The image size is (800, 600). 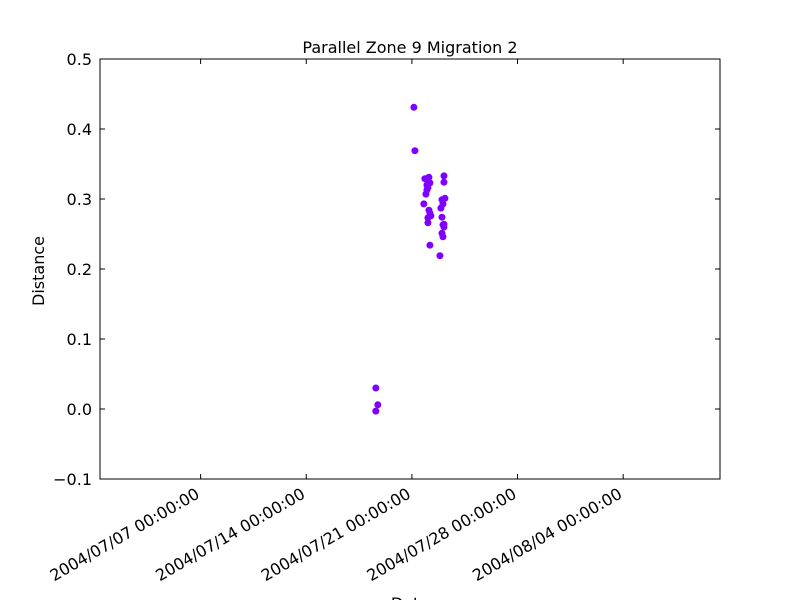 What do you see at coordinates (79, 129) in the screenshot?
I see `y-tick-label: 0.4` at bounding box center [79, 129].